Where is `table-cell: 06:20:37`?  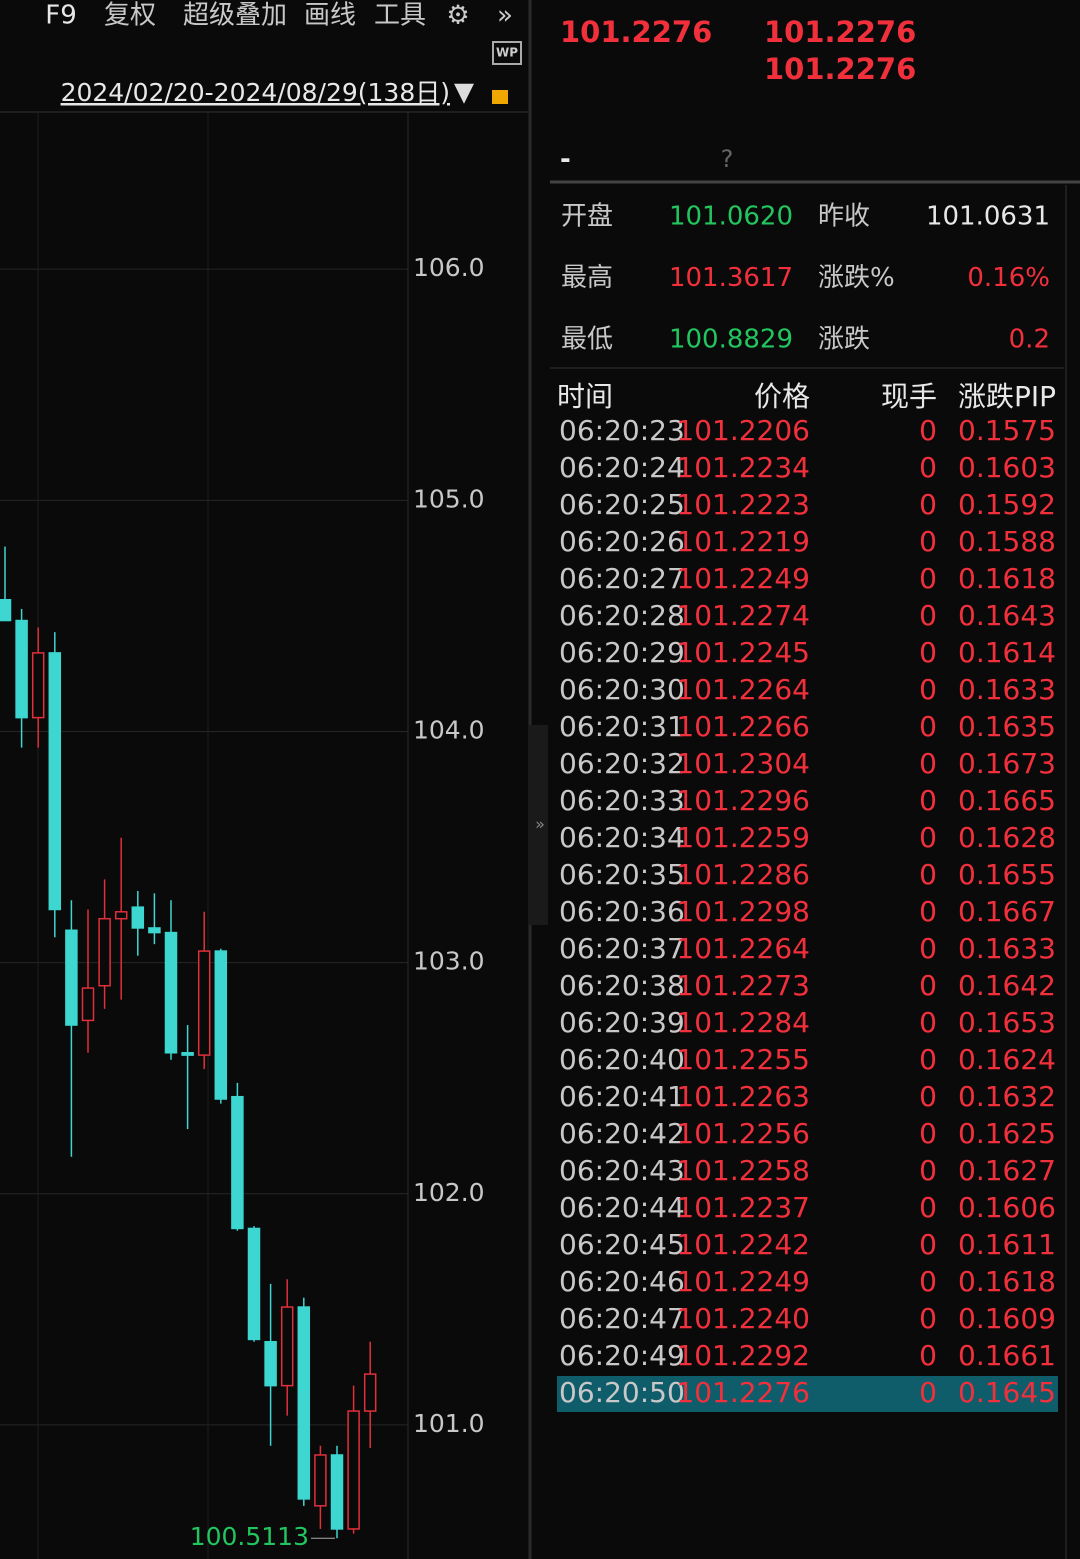
table-cell: 06:20:37 is located at coordinates (622, 948).